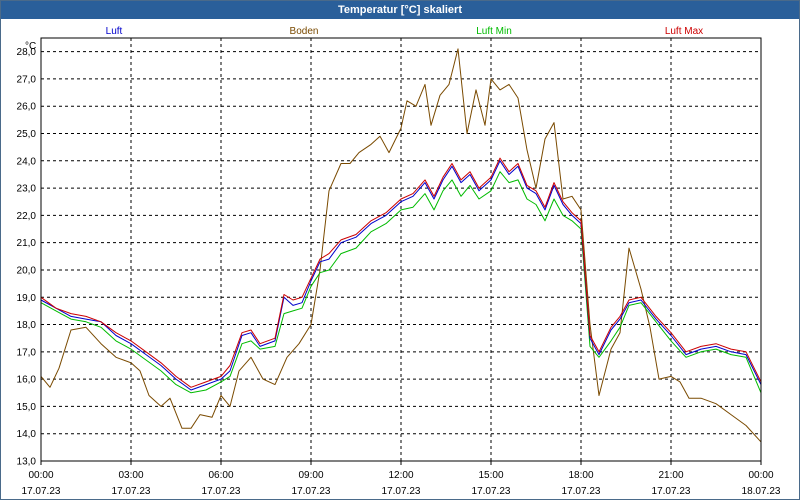  I want to click on legend-entry: Boden, so click(304, 31).